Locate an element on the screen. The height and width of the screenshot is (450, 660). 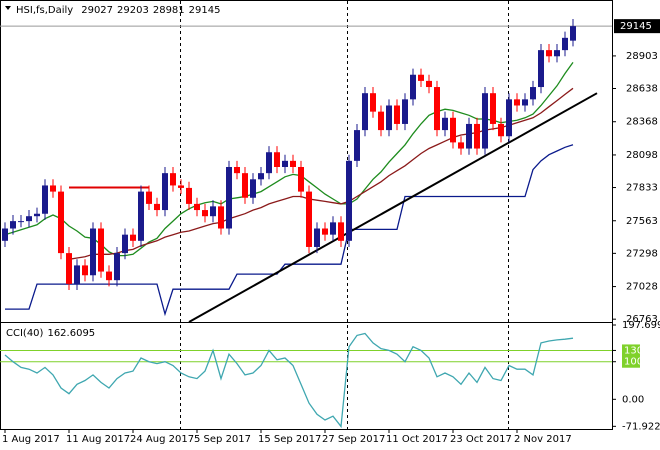
x-tick-label: 1 Aug 2017 is located at coordinates (31, 439).